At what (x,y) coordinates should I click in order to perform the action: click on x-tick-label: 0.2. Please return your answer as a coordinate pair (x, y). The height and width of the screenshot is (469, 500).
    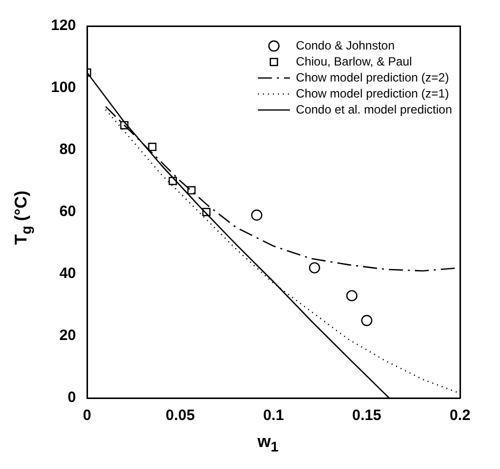
    Looking at the image, I should click on (460, 415).